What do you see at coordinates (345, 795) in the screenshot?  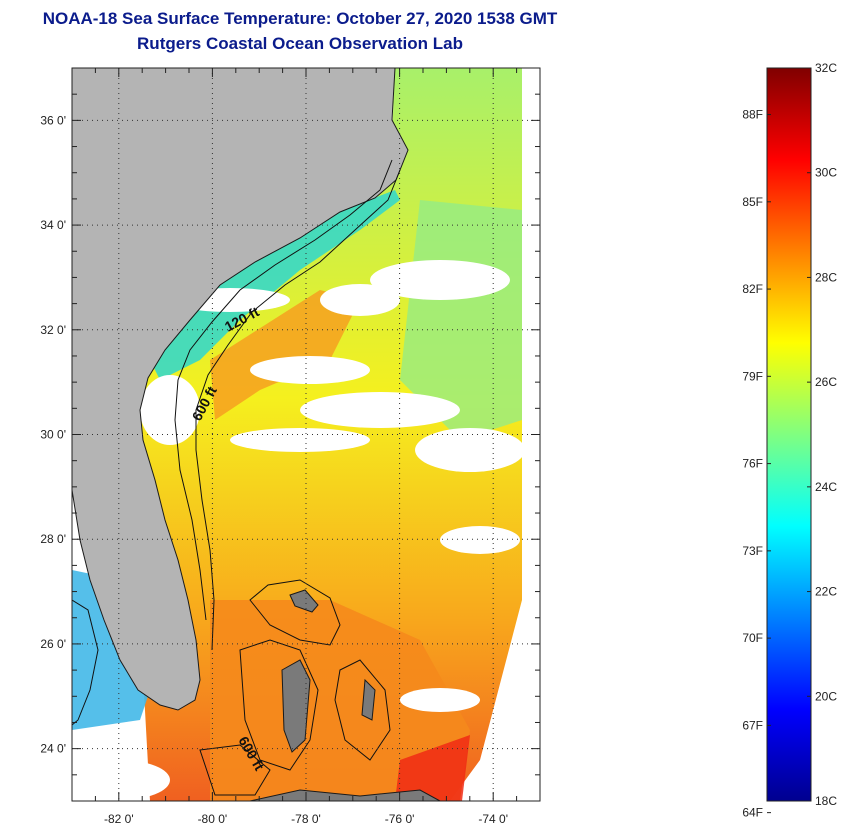 I see `land-cuba-north` at bounding box center [345, 795].